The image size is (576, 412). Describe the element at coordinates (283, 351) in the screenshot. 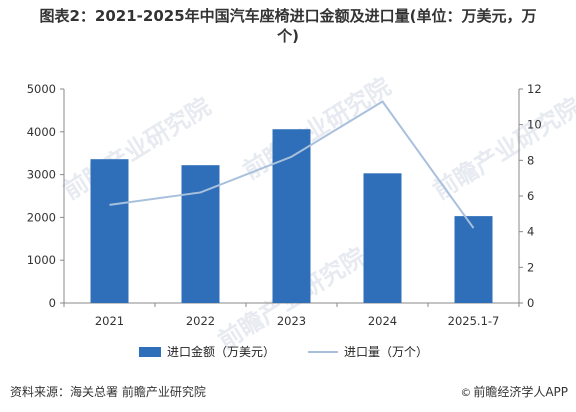

I see `legend: 进口金额（万美元） 进口量（万个）` at that location.